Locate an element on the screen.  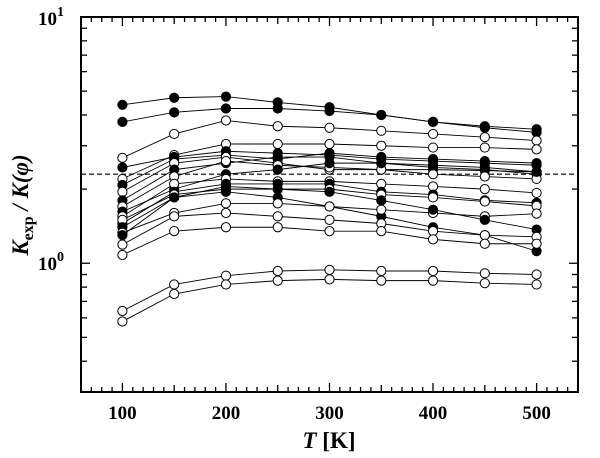
series-s2 is located at coordinates (329, 120).